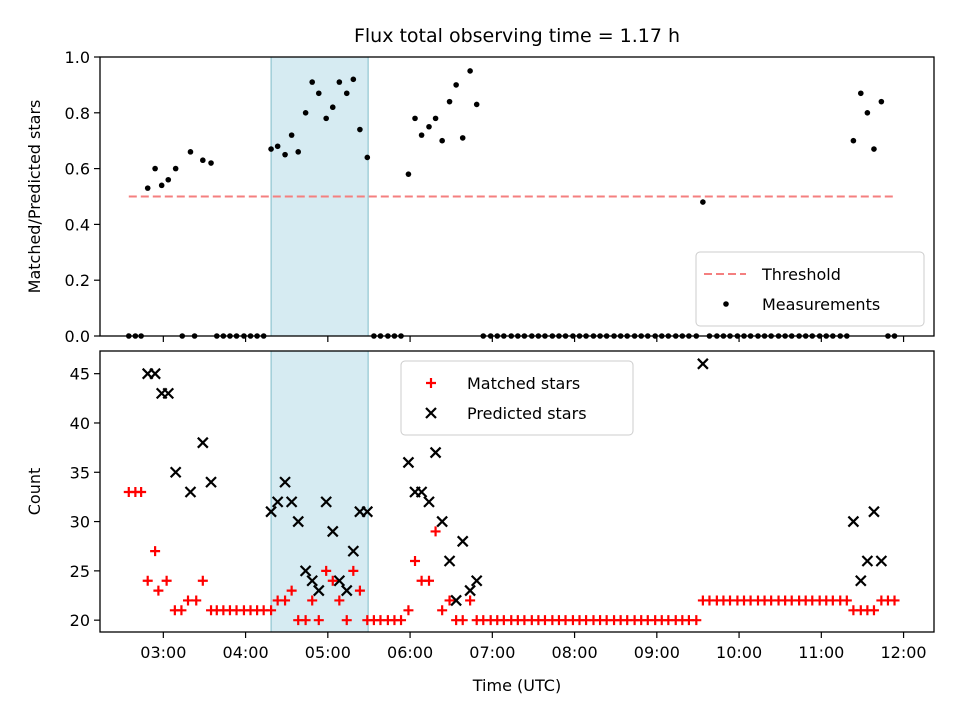 The height and width of the screenshot is (720, 960). Describe the element at coordinates (517, 36) in the screenshot. I see `chart-title: Flux total observing time = 1.17 h` at that location.